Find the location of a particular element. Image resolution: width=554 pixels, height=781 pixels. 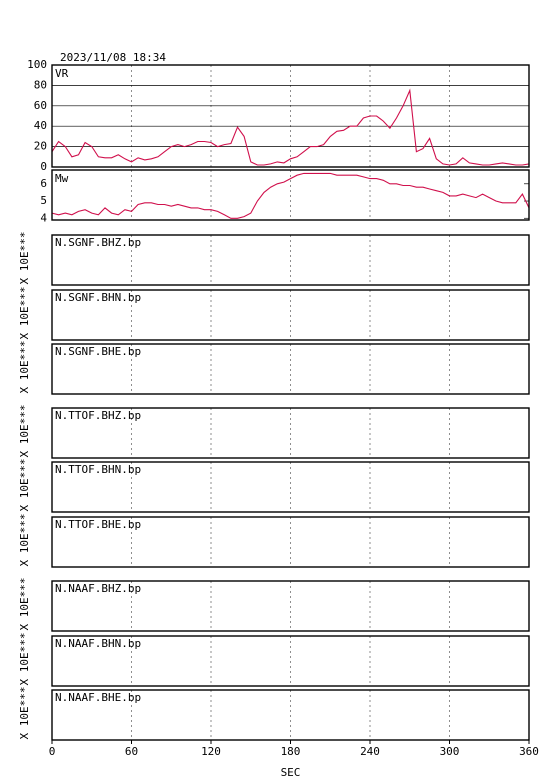

chart-title: 2023/11/08 18:34 is located at coordinates (113, 57).